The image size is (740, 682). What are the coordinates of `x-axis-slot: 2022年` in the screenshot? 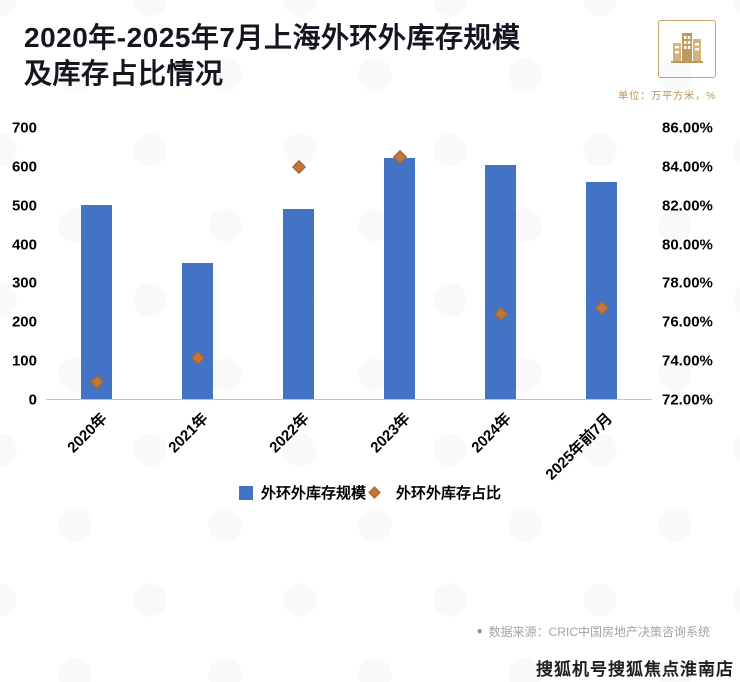 It's located at (298, 440).